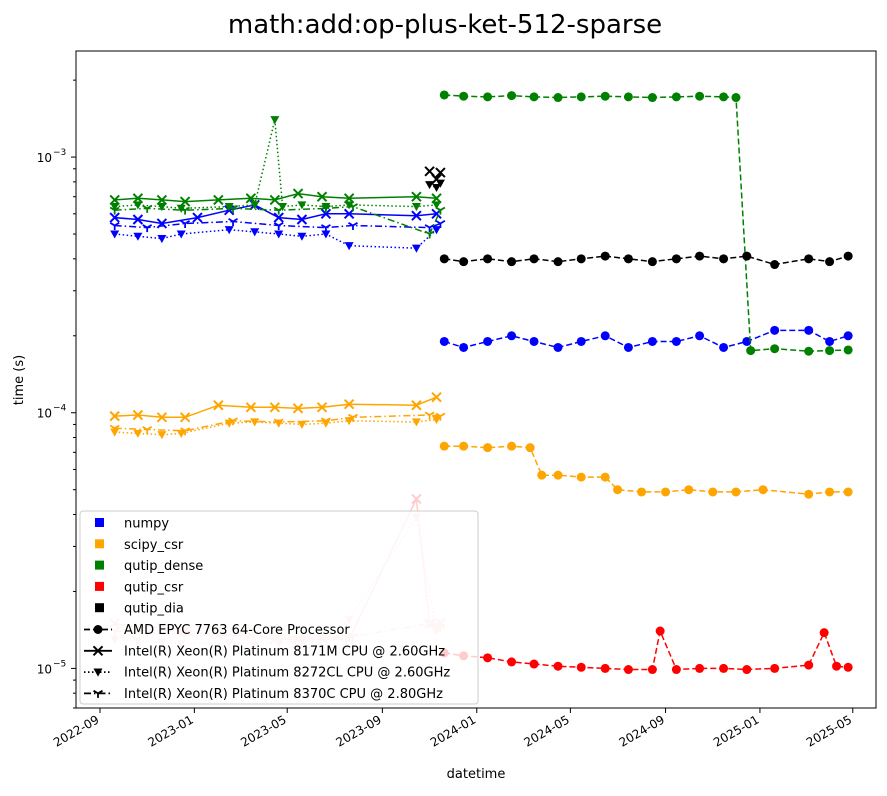  I want to click on legend-label: qutip_csr, so click(154, 587).